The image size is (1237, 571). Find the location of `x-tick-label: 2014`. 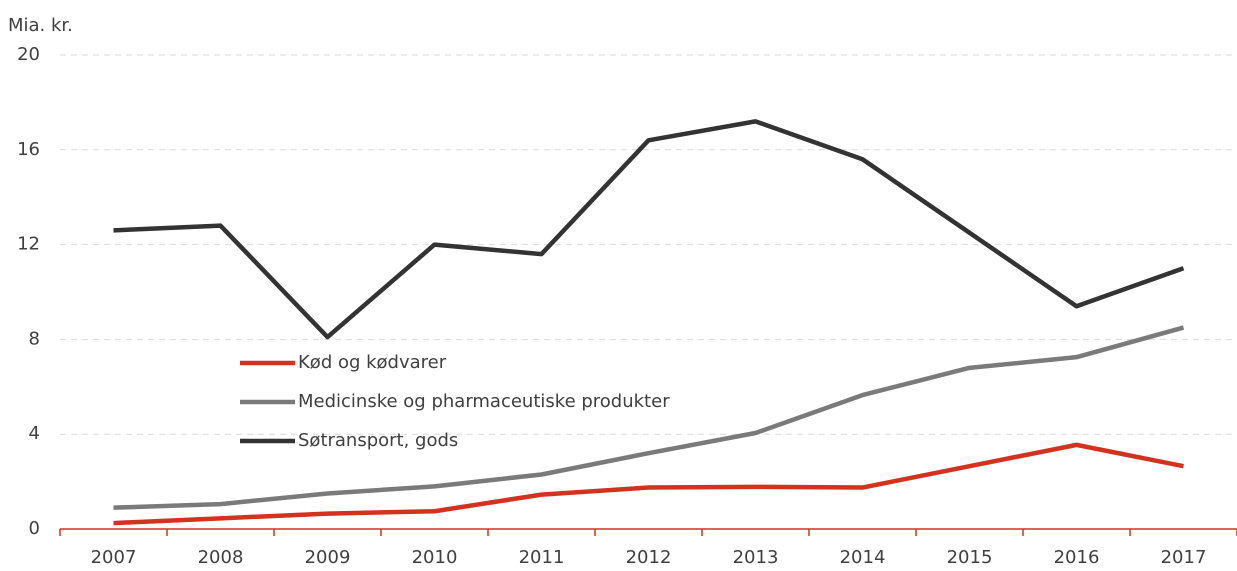

x-tick-label: 2014 is located at coordinates (863, 557).